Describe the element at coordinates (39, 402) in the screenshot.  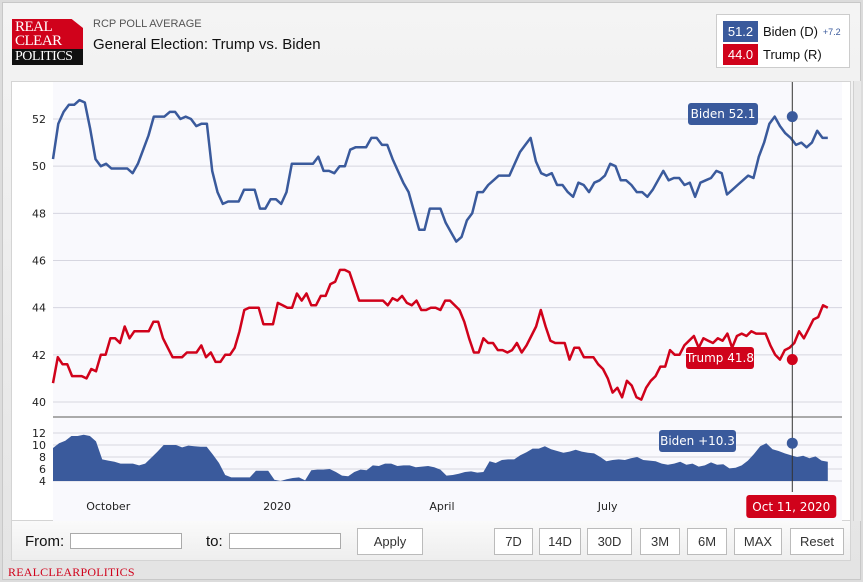
I see `y-tick-label: 40` at that location.